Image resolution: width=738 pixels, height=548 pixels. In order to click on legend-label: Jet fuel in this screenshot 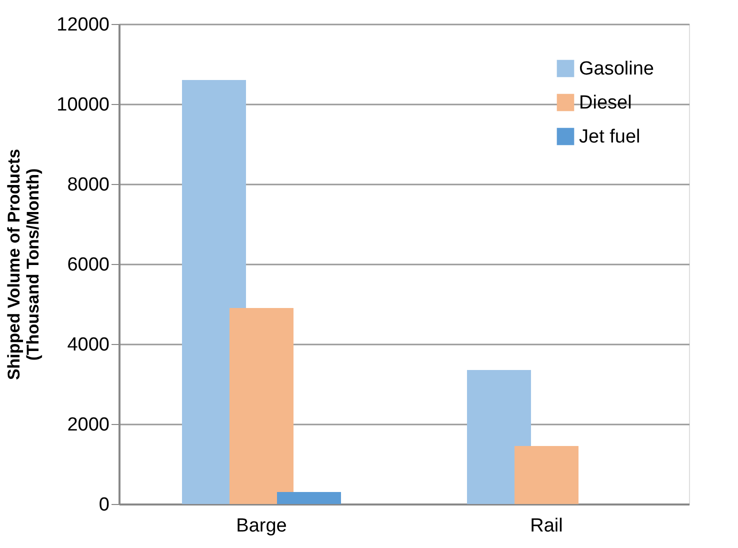, I will do `click(609, 137)`.